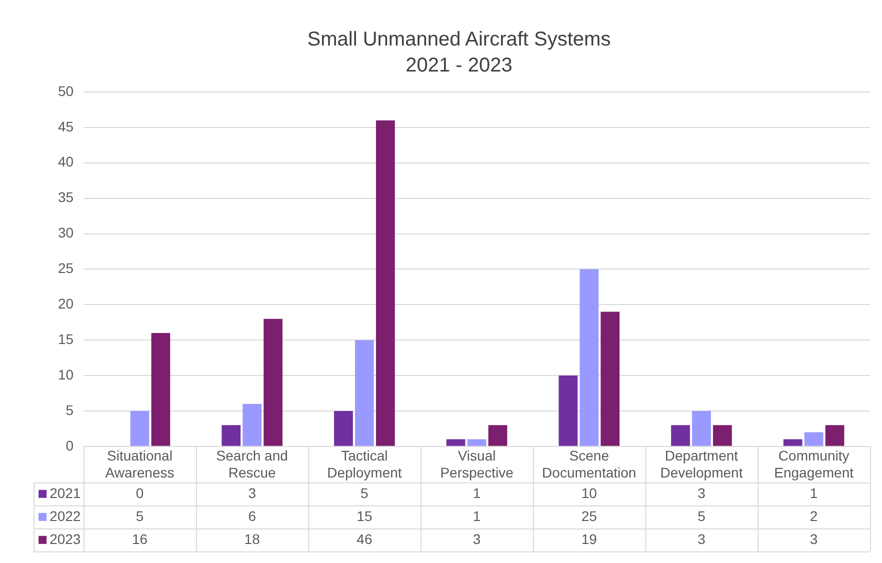 This screenshot has width=882, height=563. What do you see at coordinates (70, 445) in the screenshot?
I see `y-tick-label: 0` at bounding box center [70, 445].